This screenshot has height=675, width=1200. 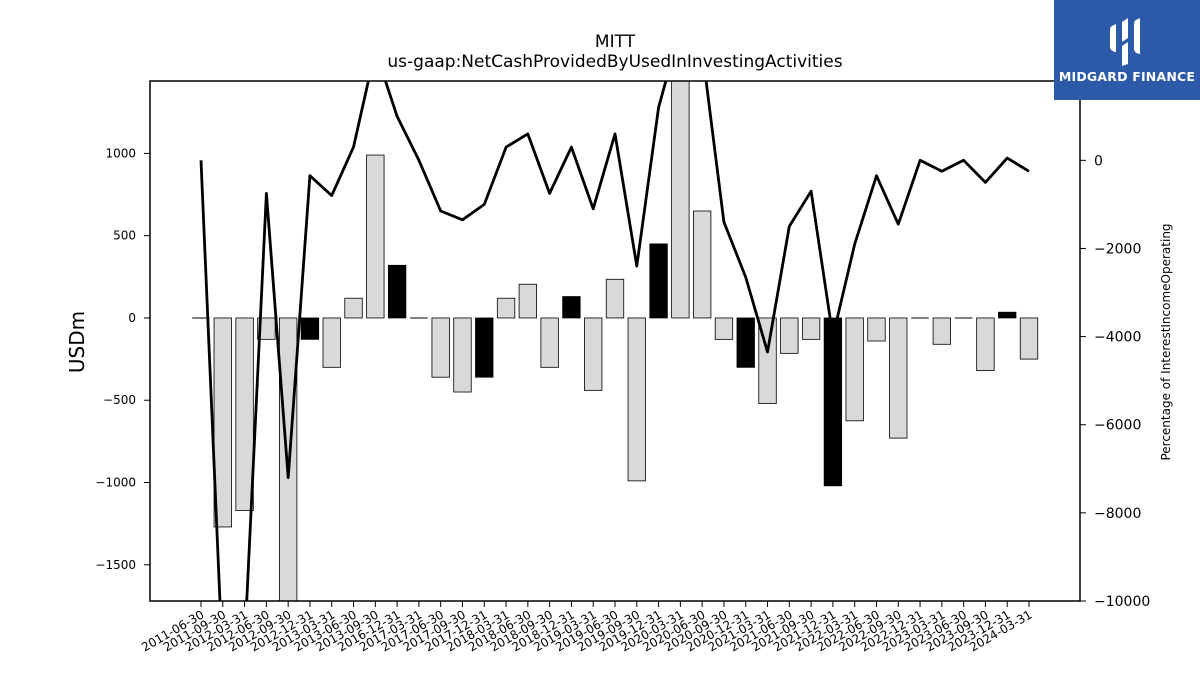 What do you see at coordinates (615, 42) in the screenshot?
I see `chart-title: MITT` at bounding box center [615, 42].